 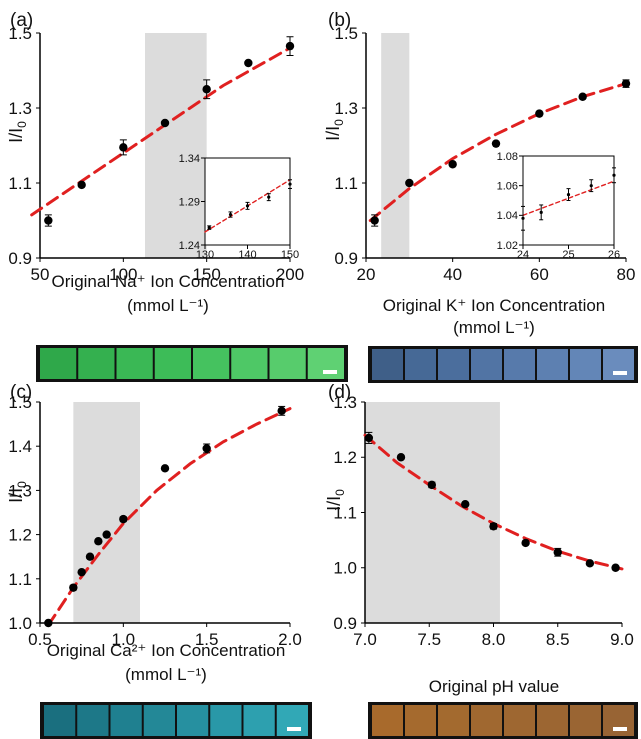 I want to click on x-tick-label: 20, so click(x=366, y=274).